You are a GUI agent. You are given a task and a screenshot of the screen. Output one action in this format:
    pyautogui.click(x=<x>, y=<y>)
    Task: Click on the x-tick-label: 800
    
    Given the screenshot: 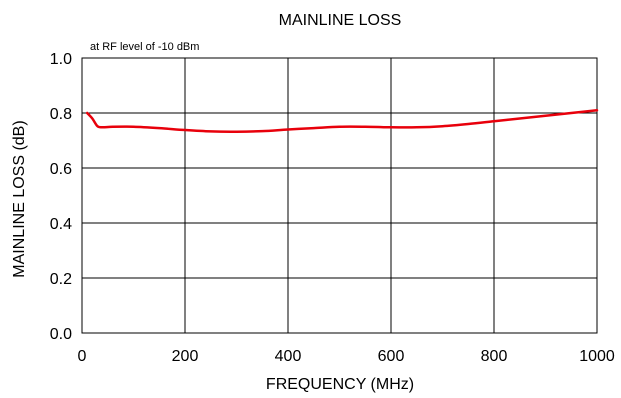 What is the action you would take?
    pyautogui.click(x=494, y=356)
    